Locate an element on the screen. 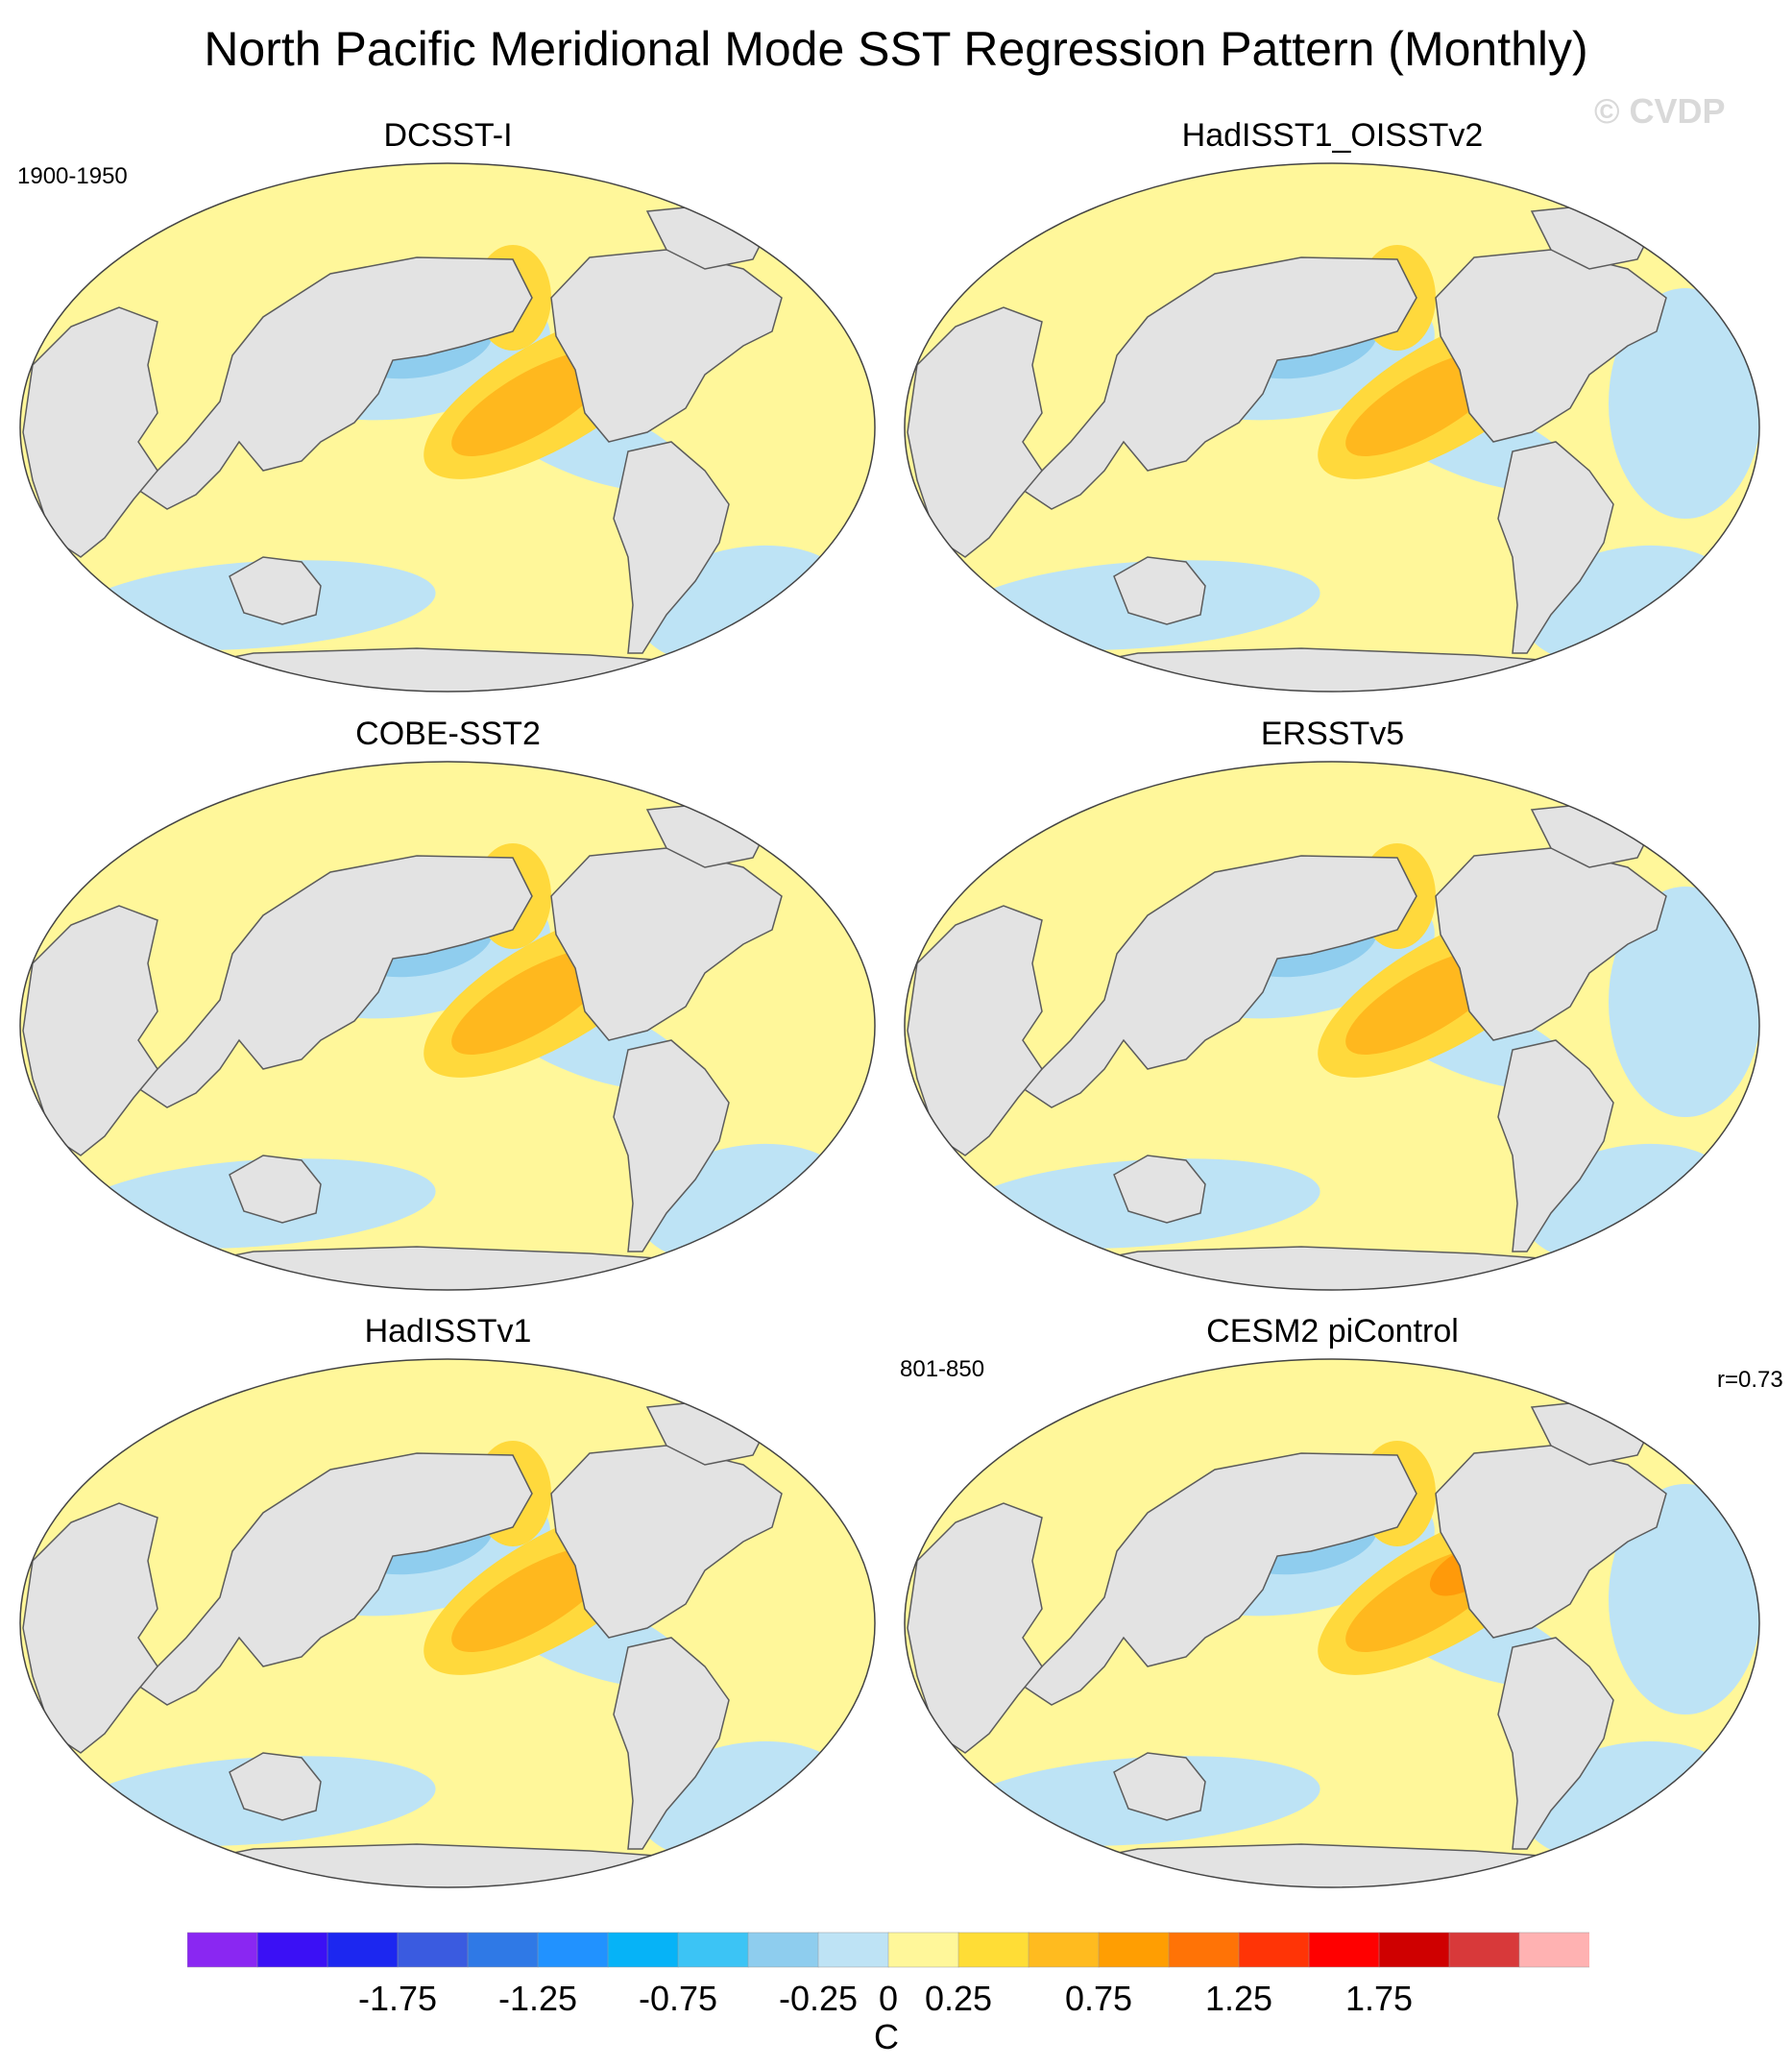  panel-title: COBE-SST2 is located at coordinates (448, 734).